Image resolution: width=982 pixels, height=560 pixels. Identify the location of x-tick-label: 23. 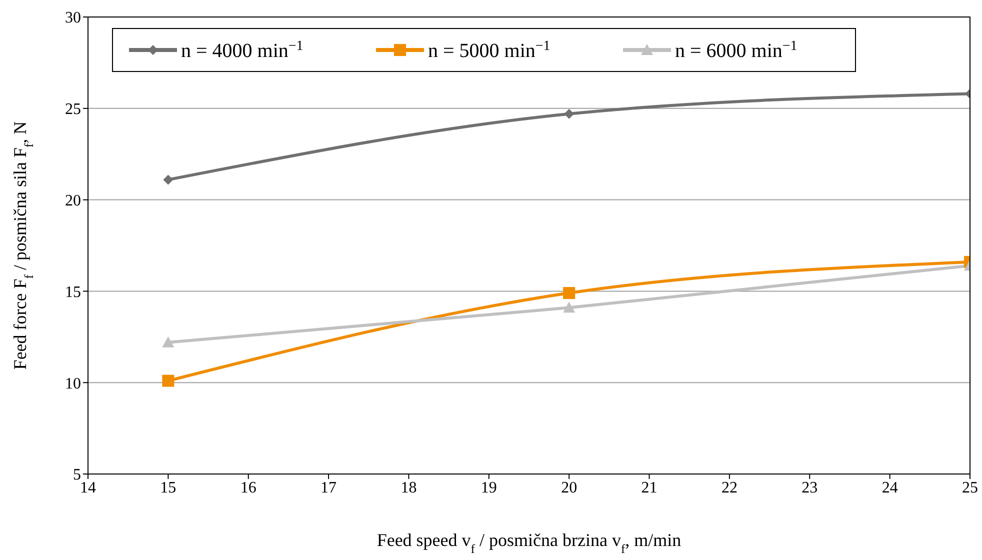
(810, 487).